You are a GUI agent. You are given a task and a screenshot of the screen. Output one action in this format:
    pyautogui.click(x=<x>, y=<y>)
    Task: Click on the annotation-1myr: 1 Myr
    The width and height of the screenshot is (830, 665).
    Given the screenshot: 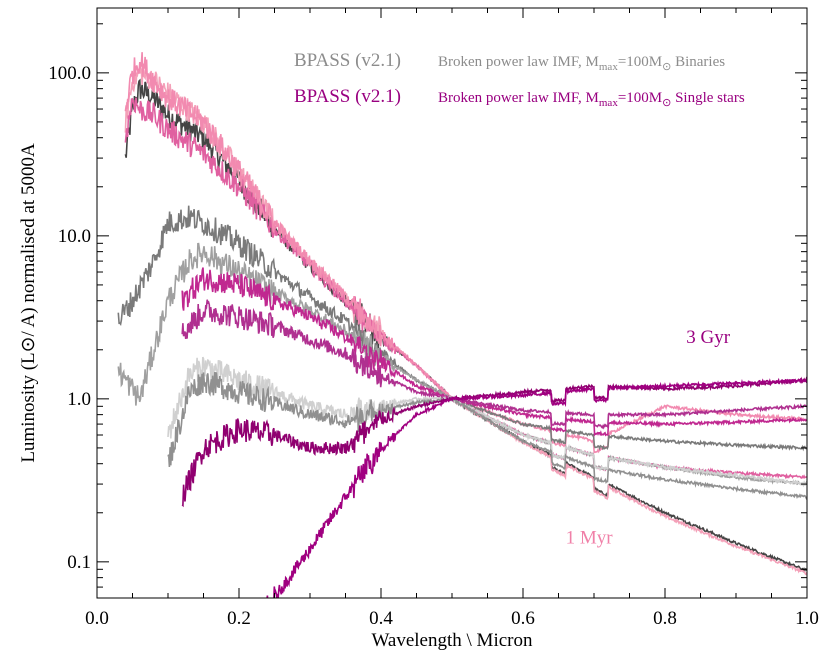 What is the action you would take?
    pyautogui.click(x=590, y=537)
    